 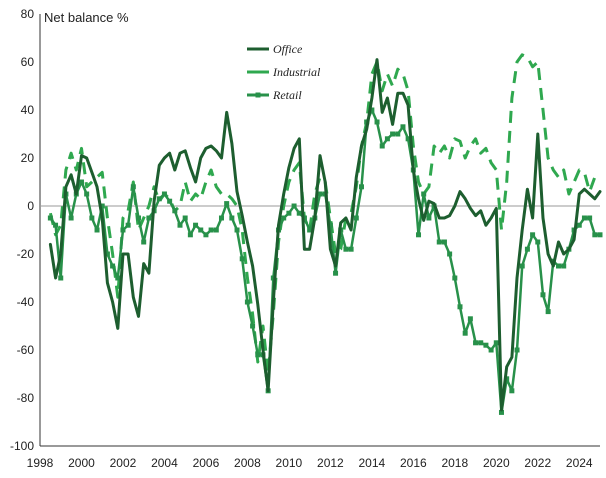 What do you see at coordinates (413, 463) in the screenshot?
I see `x-tick-label: 2016` at bounding box center [413, 463].